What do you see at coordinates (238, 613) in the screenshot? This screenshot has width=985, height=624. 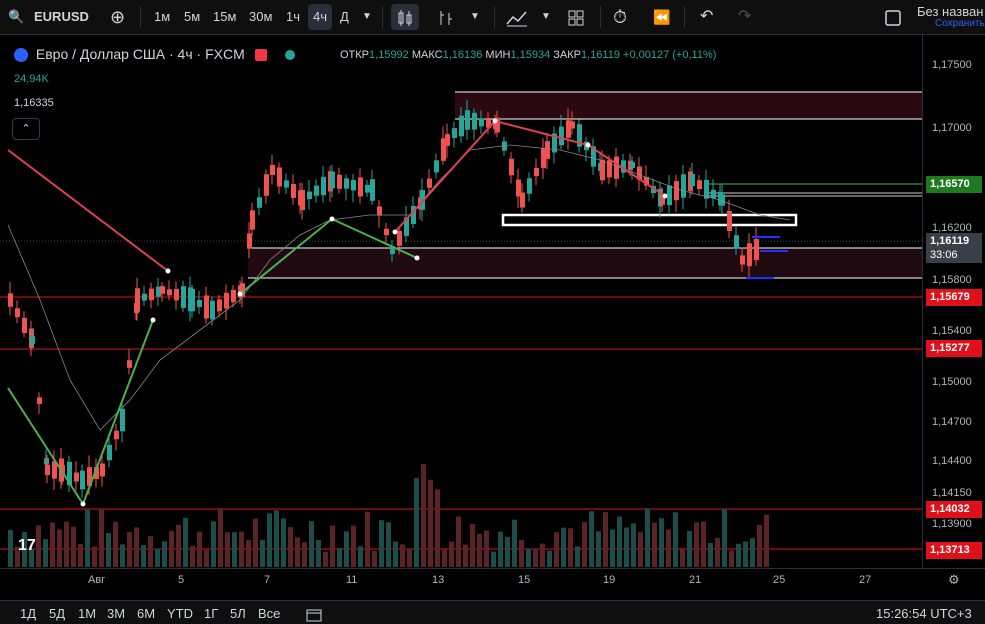 I see `range-5y: 5Л` at bounding box center [238, 613].